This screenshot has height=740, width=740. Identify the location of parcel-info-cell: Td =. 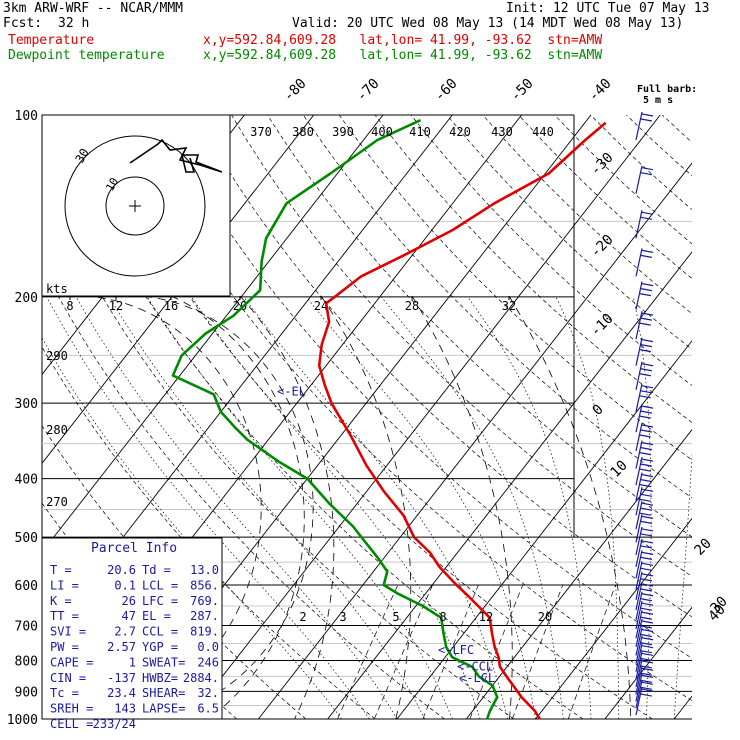
(156, 570).